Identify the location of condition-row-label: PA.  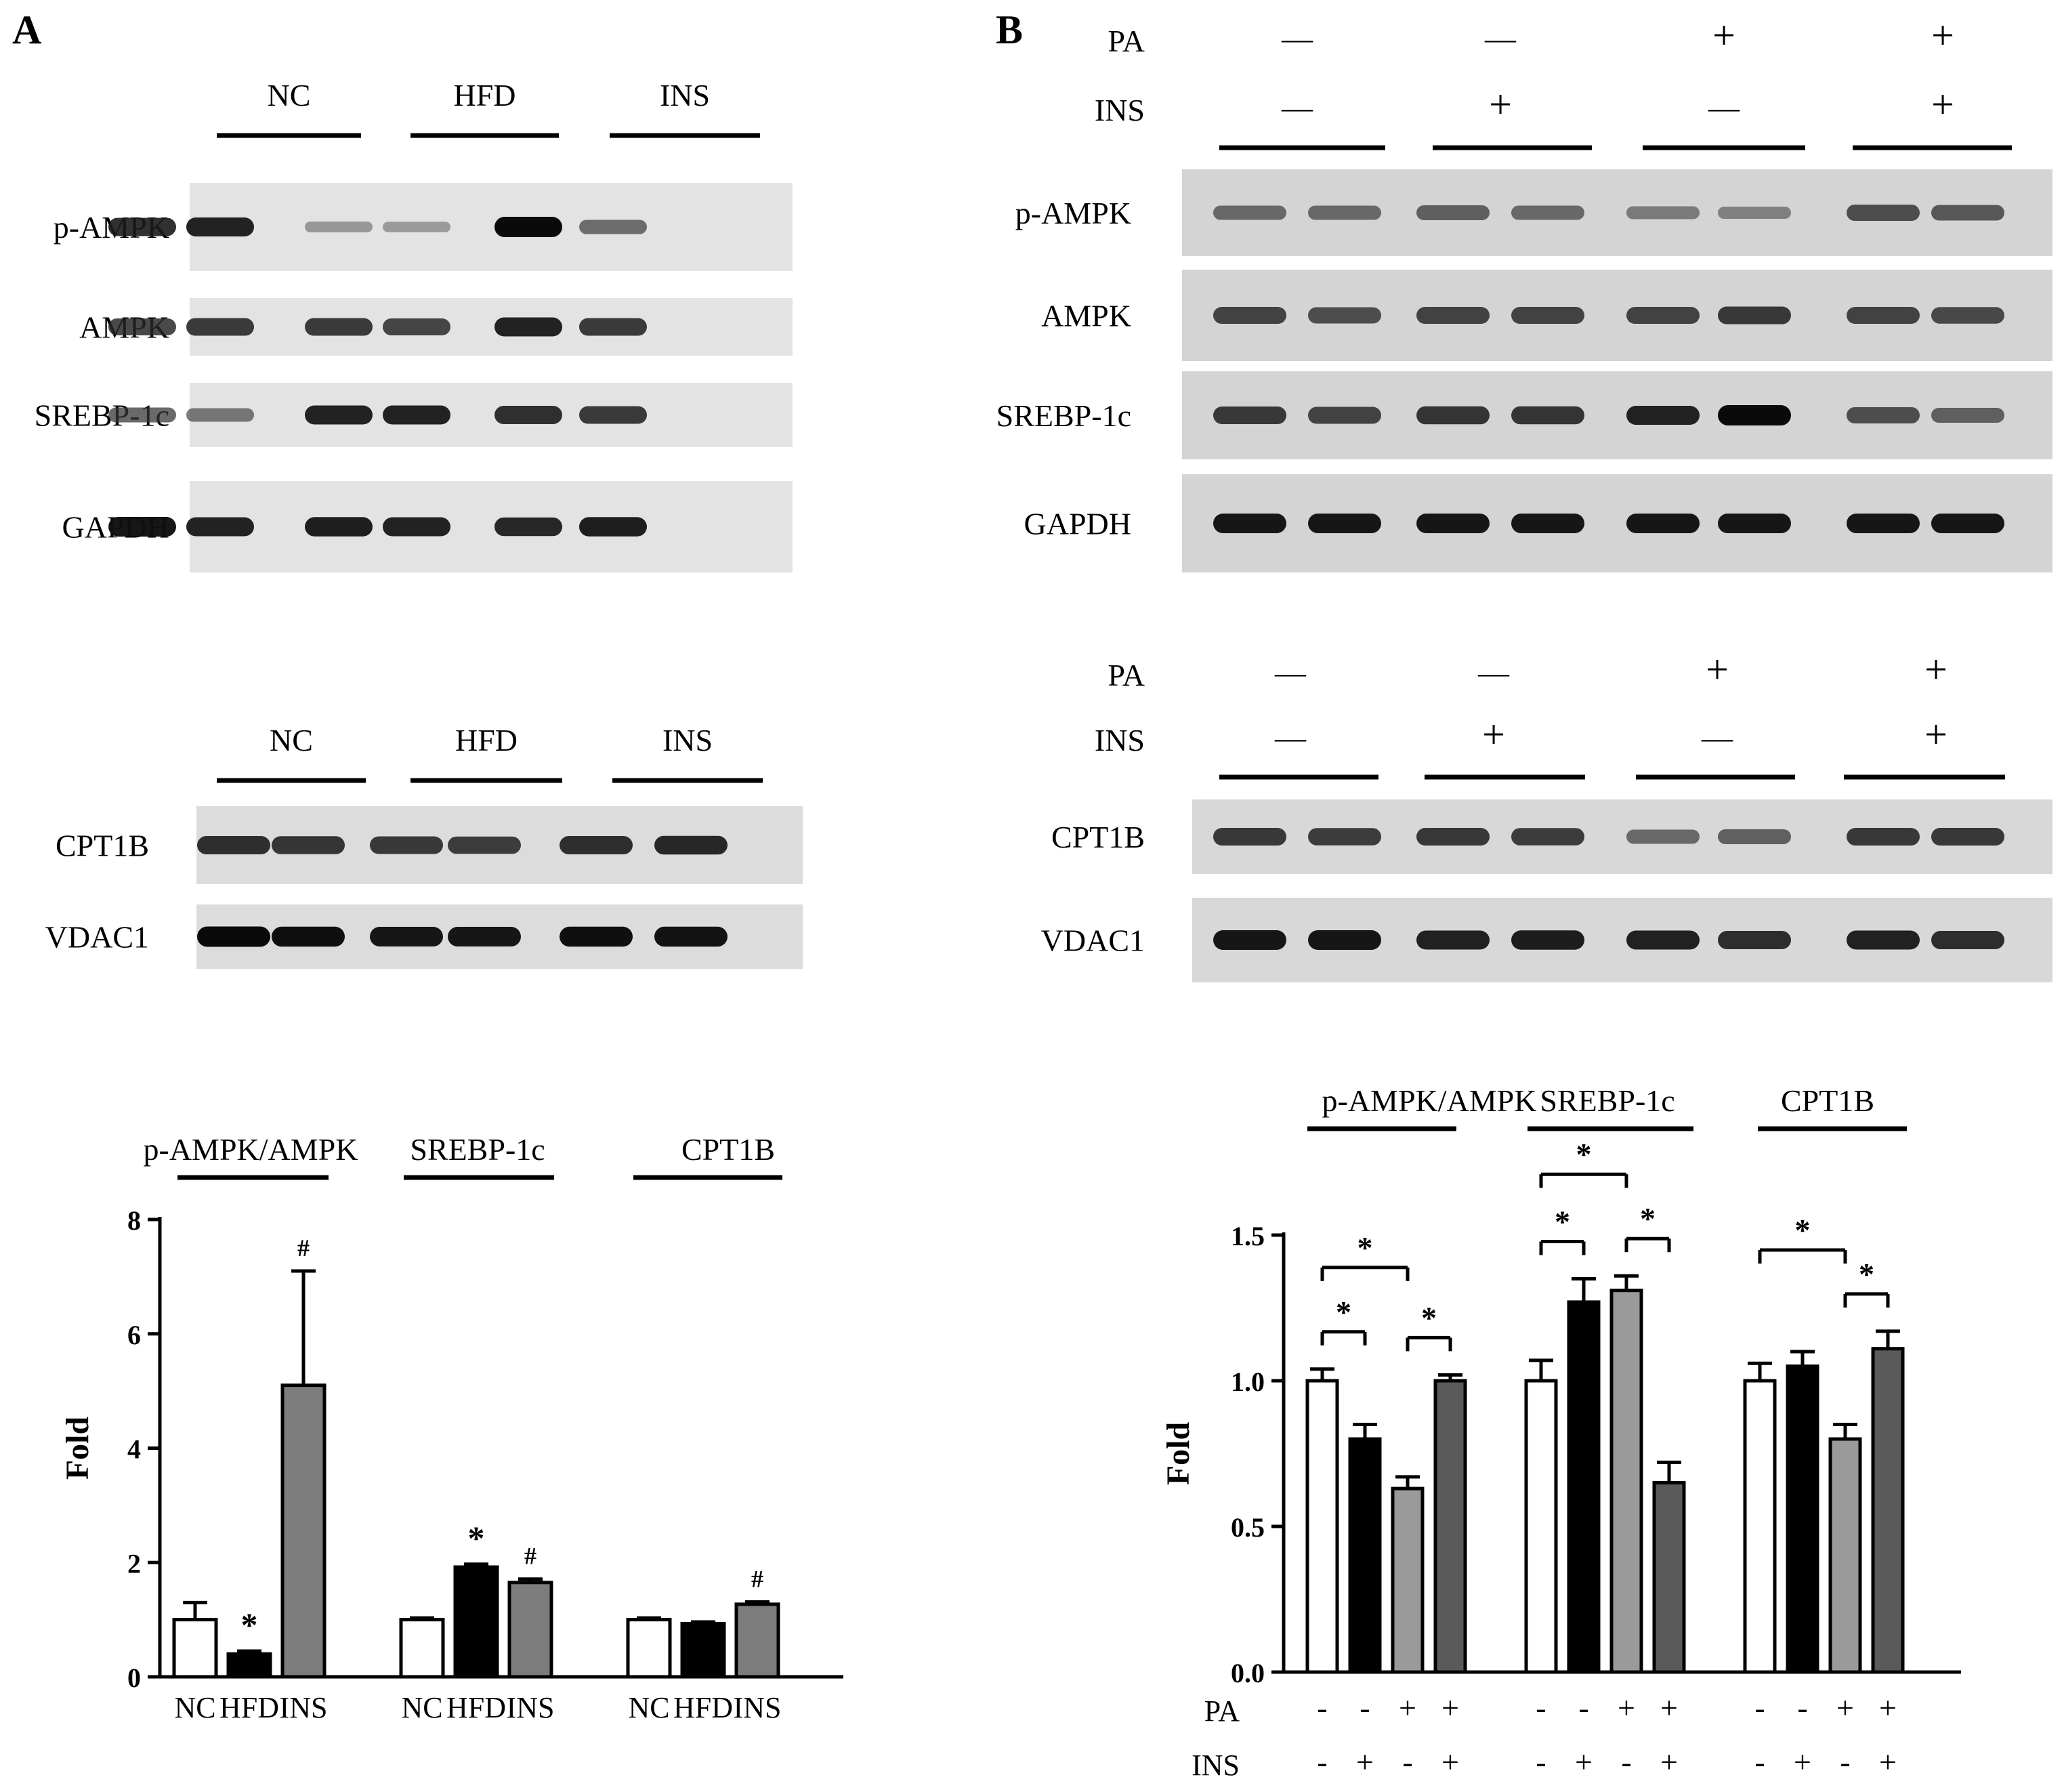
(1222, 1711).